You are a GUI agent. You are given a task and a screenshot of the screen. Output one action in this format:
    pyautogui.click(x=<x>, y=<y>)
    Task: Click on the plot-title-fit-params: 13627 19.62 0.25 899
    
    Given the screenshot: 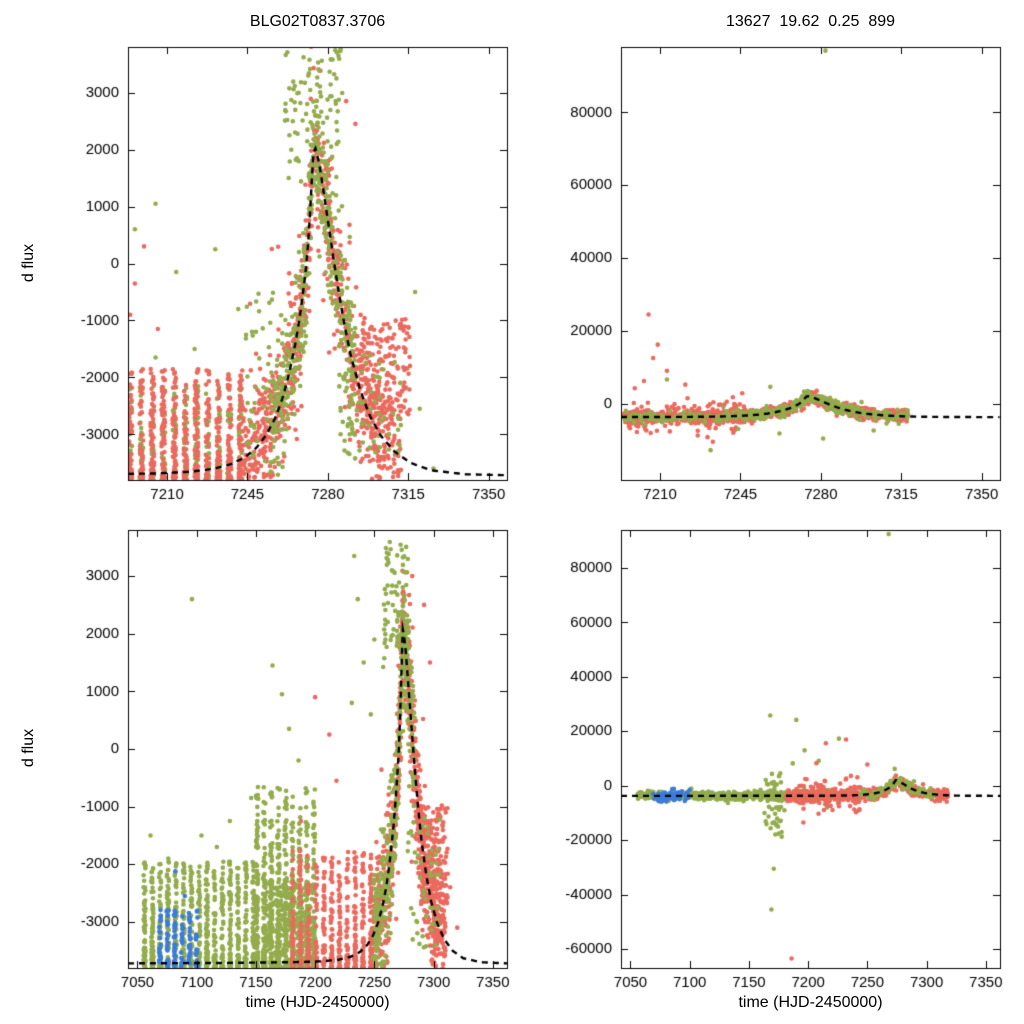 What is the action you would take?
    pyautogui.click(x=810, y=21)
    